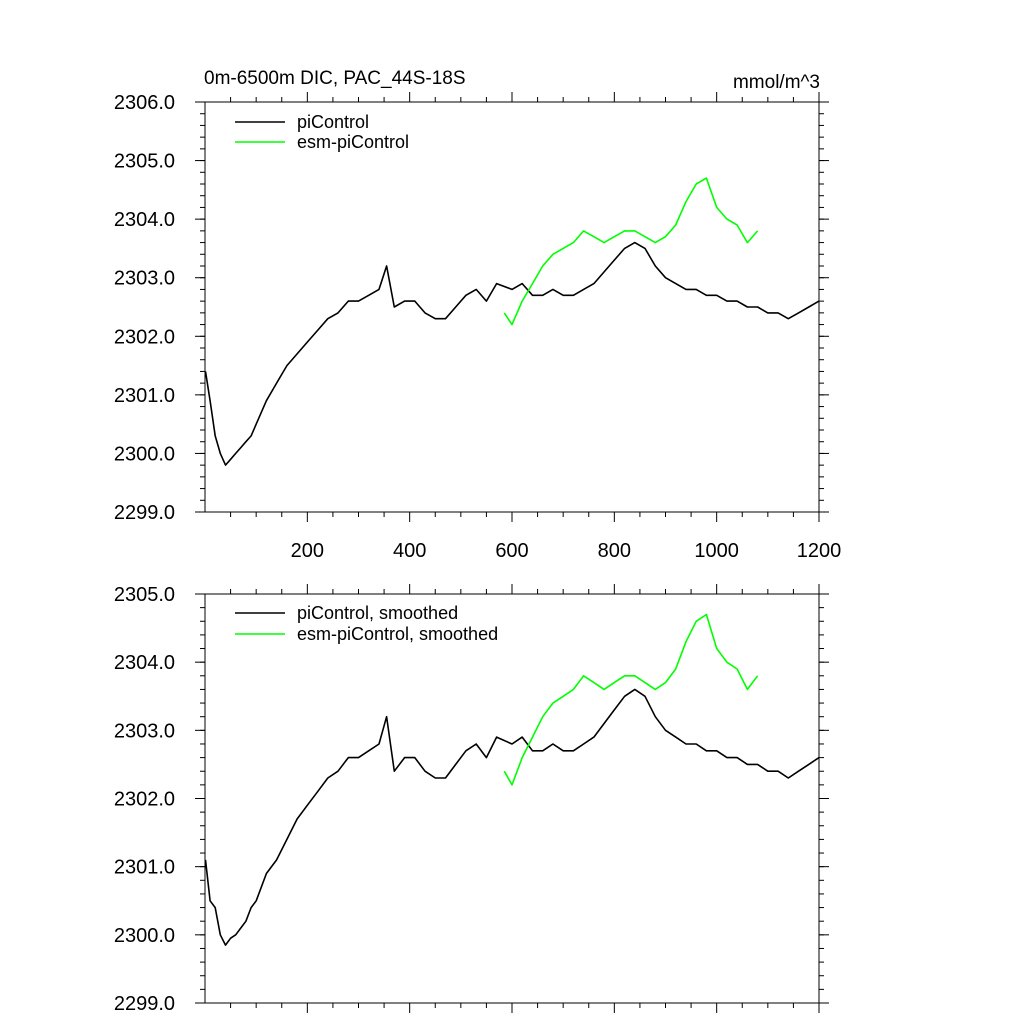 This screenshot has width=1024, height=1024. I want to click on top-panel-x-tick-labels: 200 400 600 800 1000 1200, so click(566, 551).